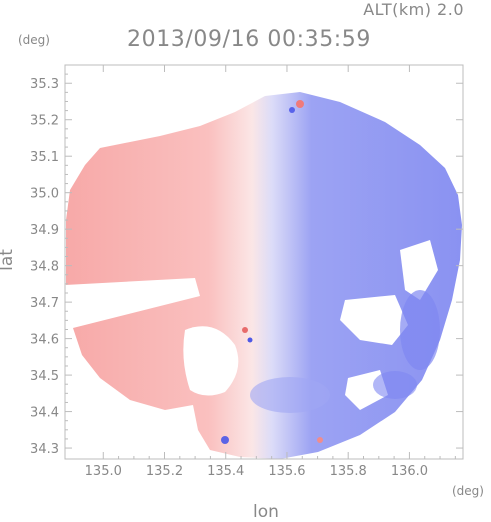 The width and height of the screenshot is (491, 522). I want to click on x-tick-label: 136.0, so click(409, 471).